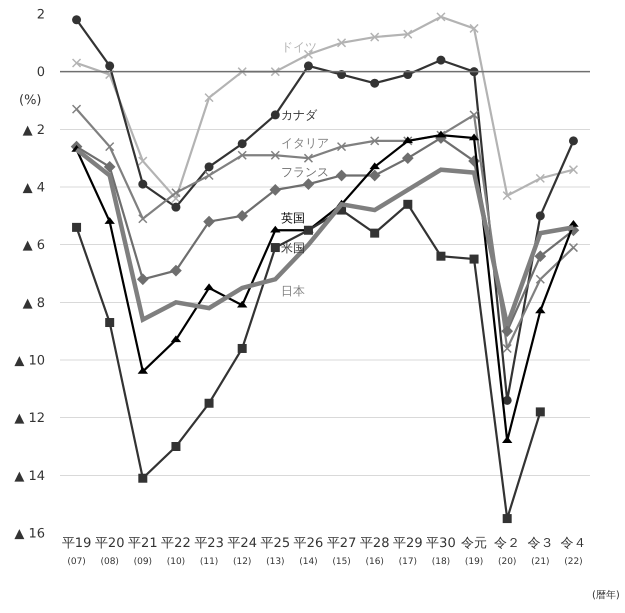 This screenshot has height=613, width=625. Describe the element at coordinates (375, 551) in the screenshot. I see `x-tick-label: 平28 (16)` at that location.